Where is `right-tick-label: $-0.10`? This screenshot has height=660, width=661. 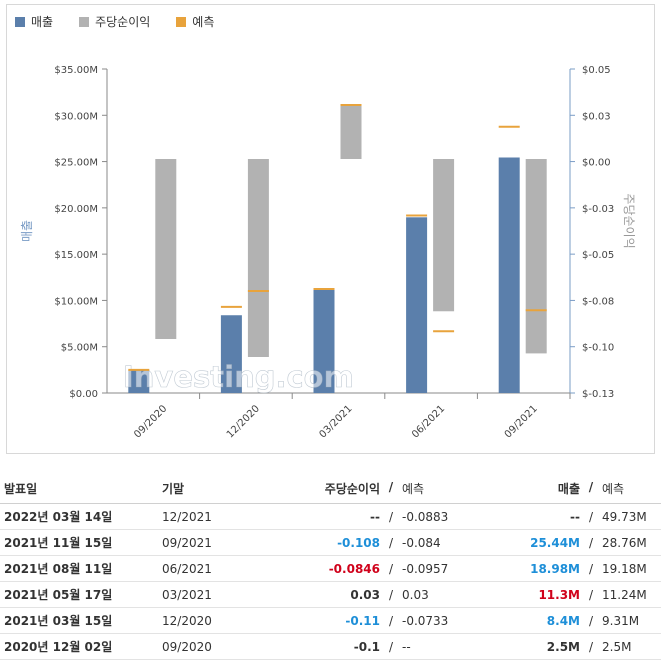
right-tick-label: $-0.10 is located at coordinates (598, 348).